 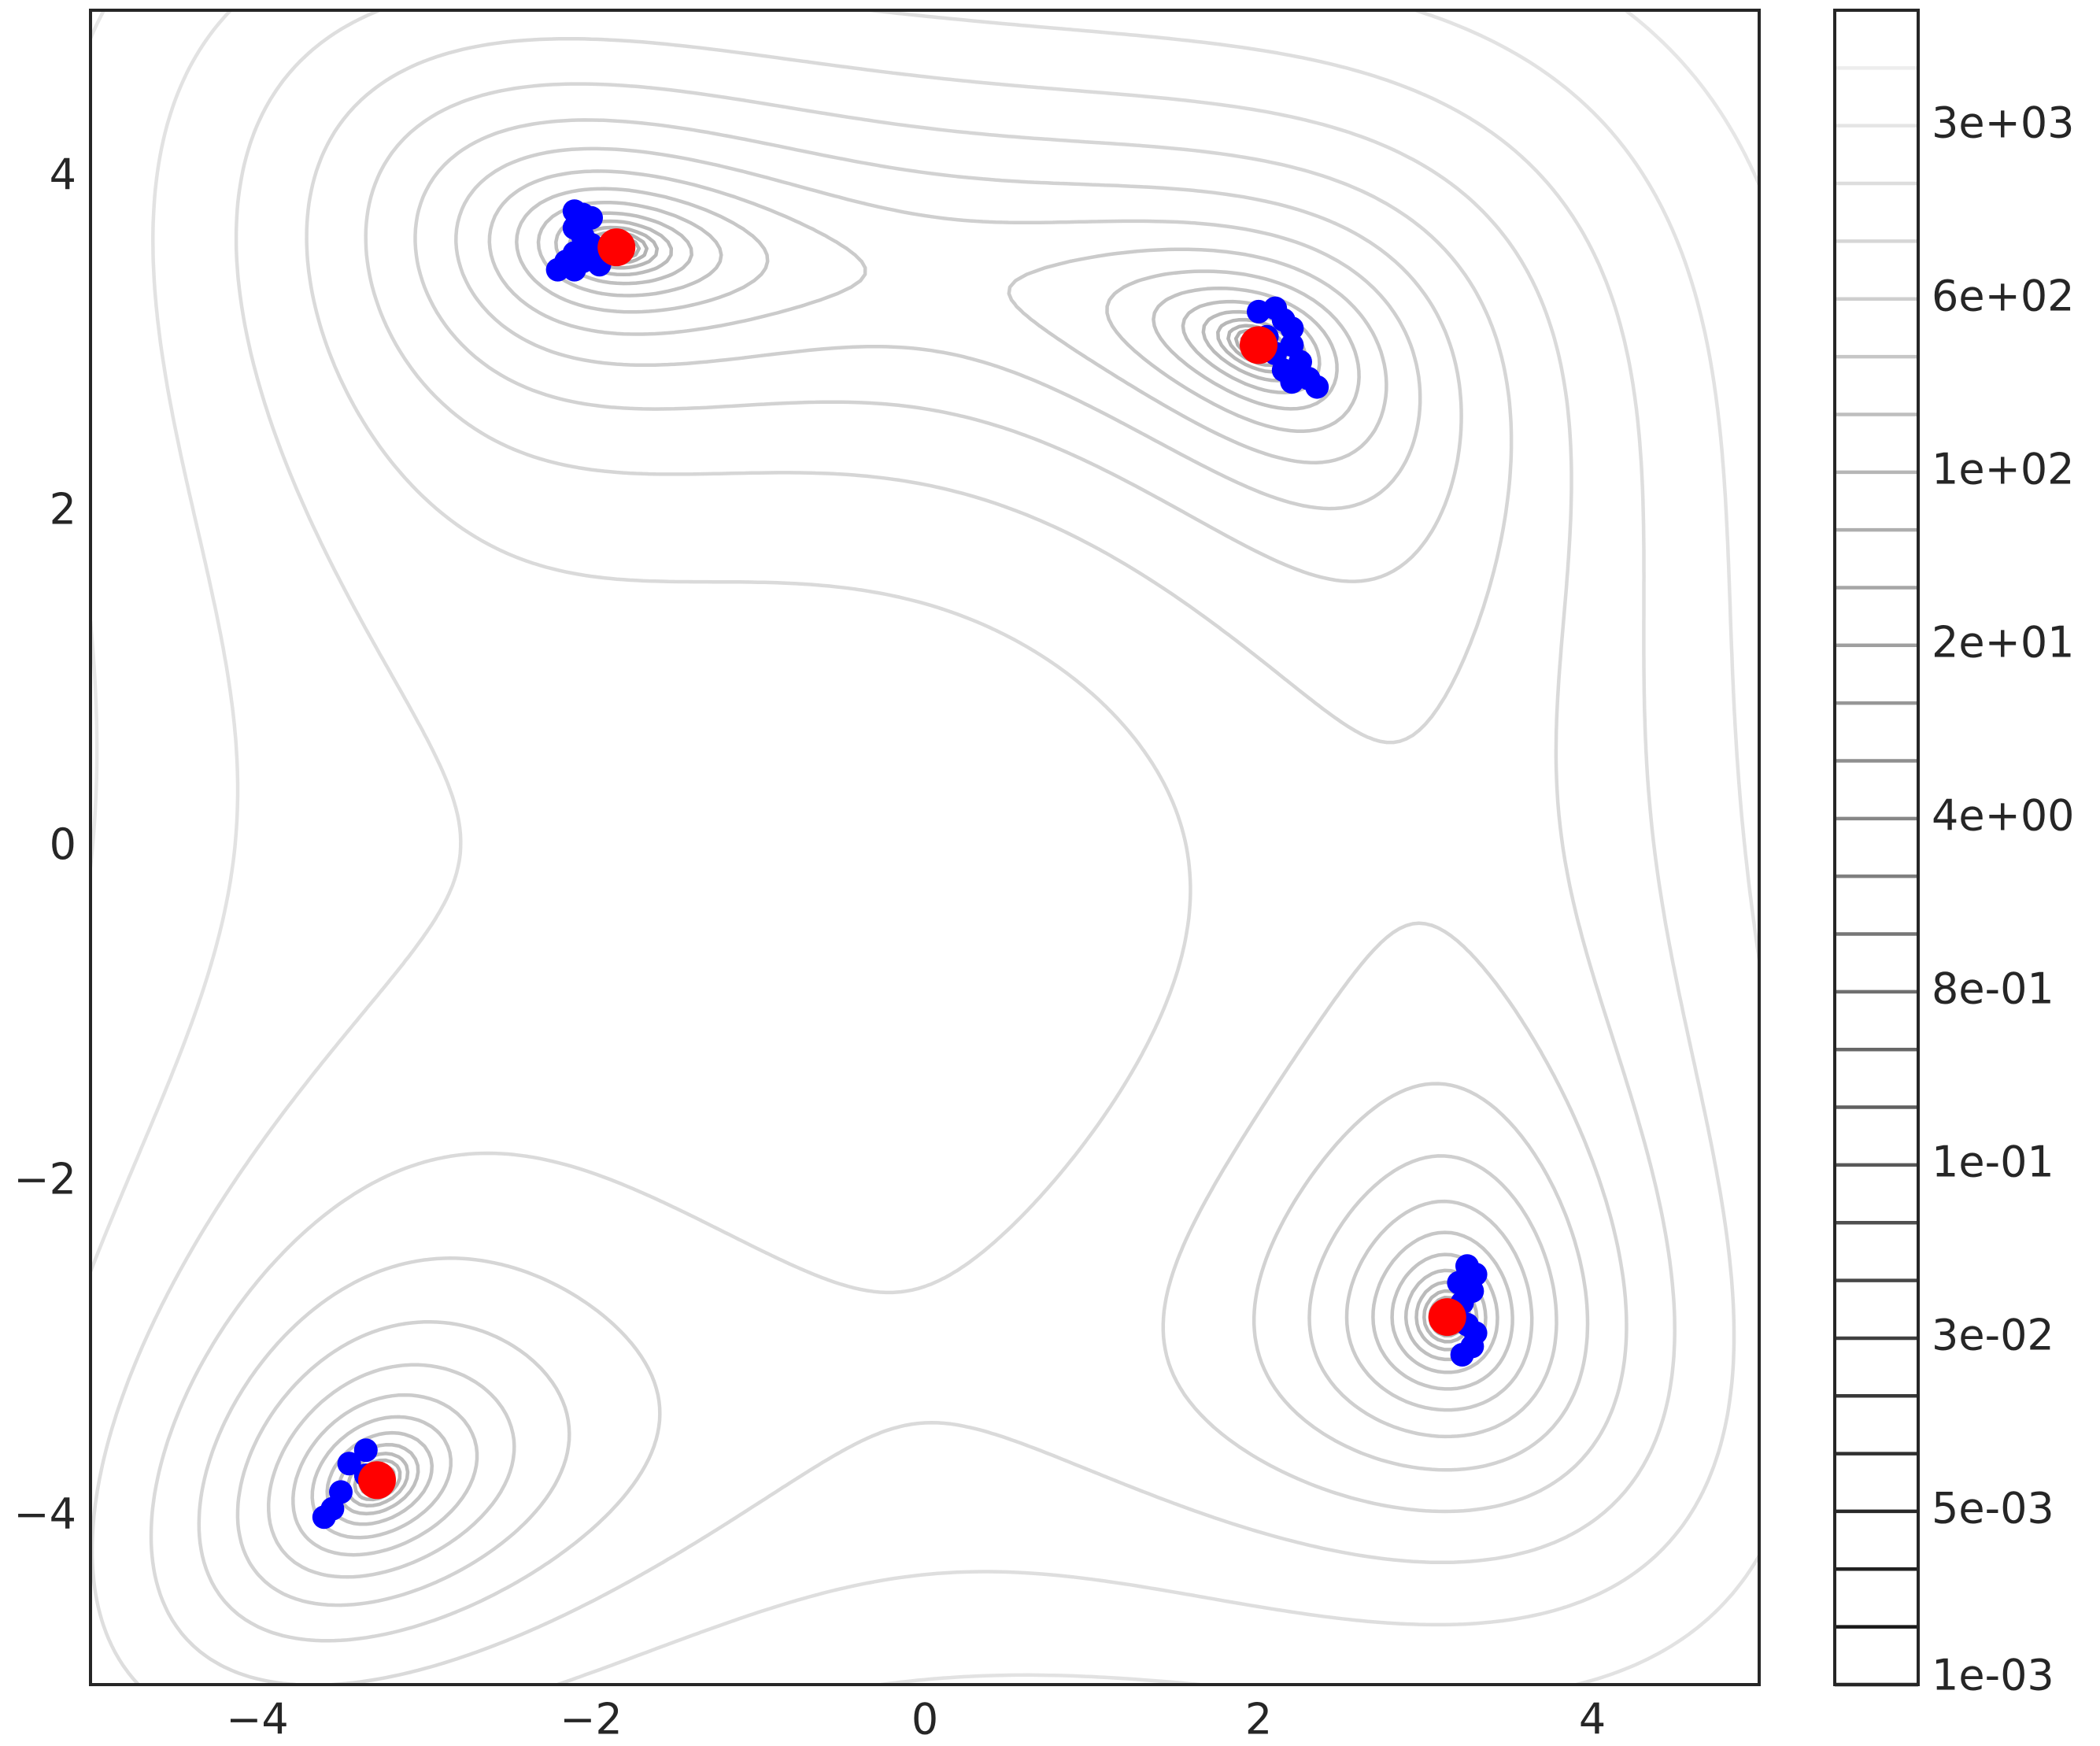 What do you see at coordinates (1876, 847) in the screenshot?
I see `colorbar-frame` at bounding box center [1876, 847].